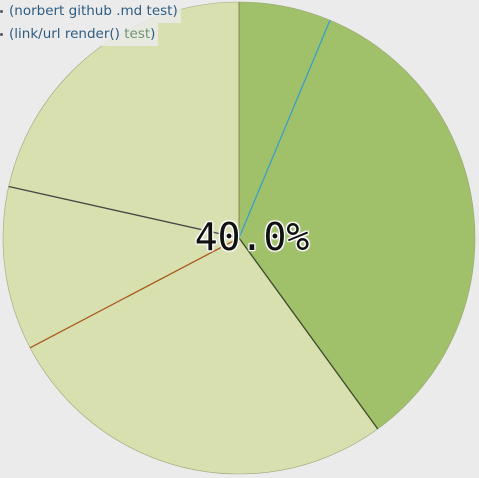 The image size is (479, 478). What do you see at coordinates (252, 237) in the screenshot?
I see `center-percentage-label: 40.0%` at bounding box center [252, 237].